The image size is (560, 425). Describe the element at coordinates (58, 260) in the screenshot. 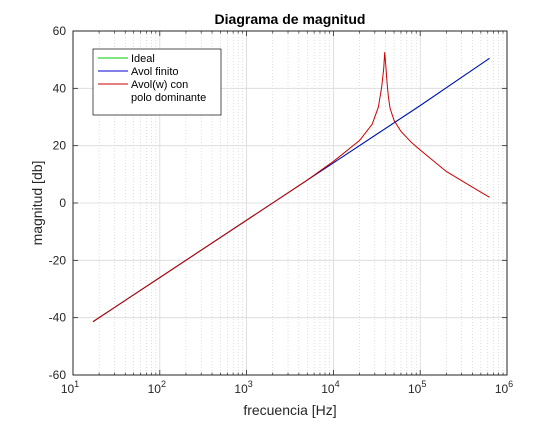

I see `y-tick-label: -20` at that location.